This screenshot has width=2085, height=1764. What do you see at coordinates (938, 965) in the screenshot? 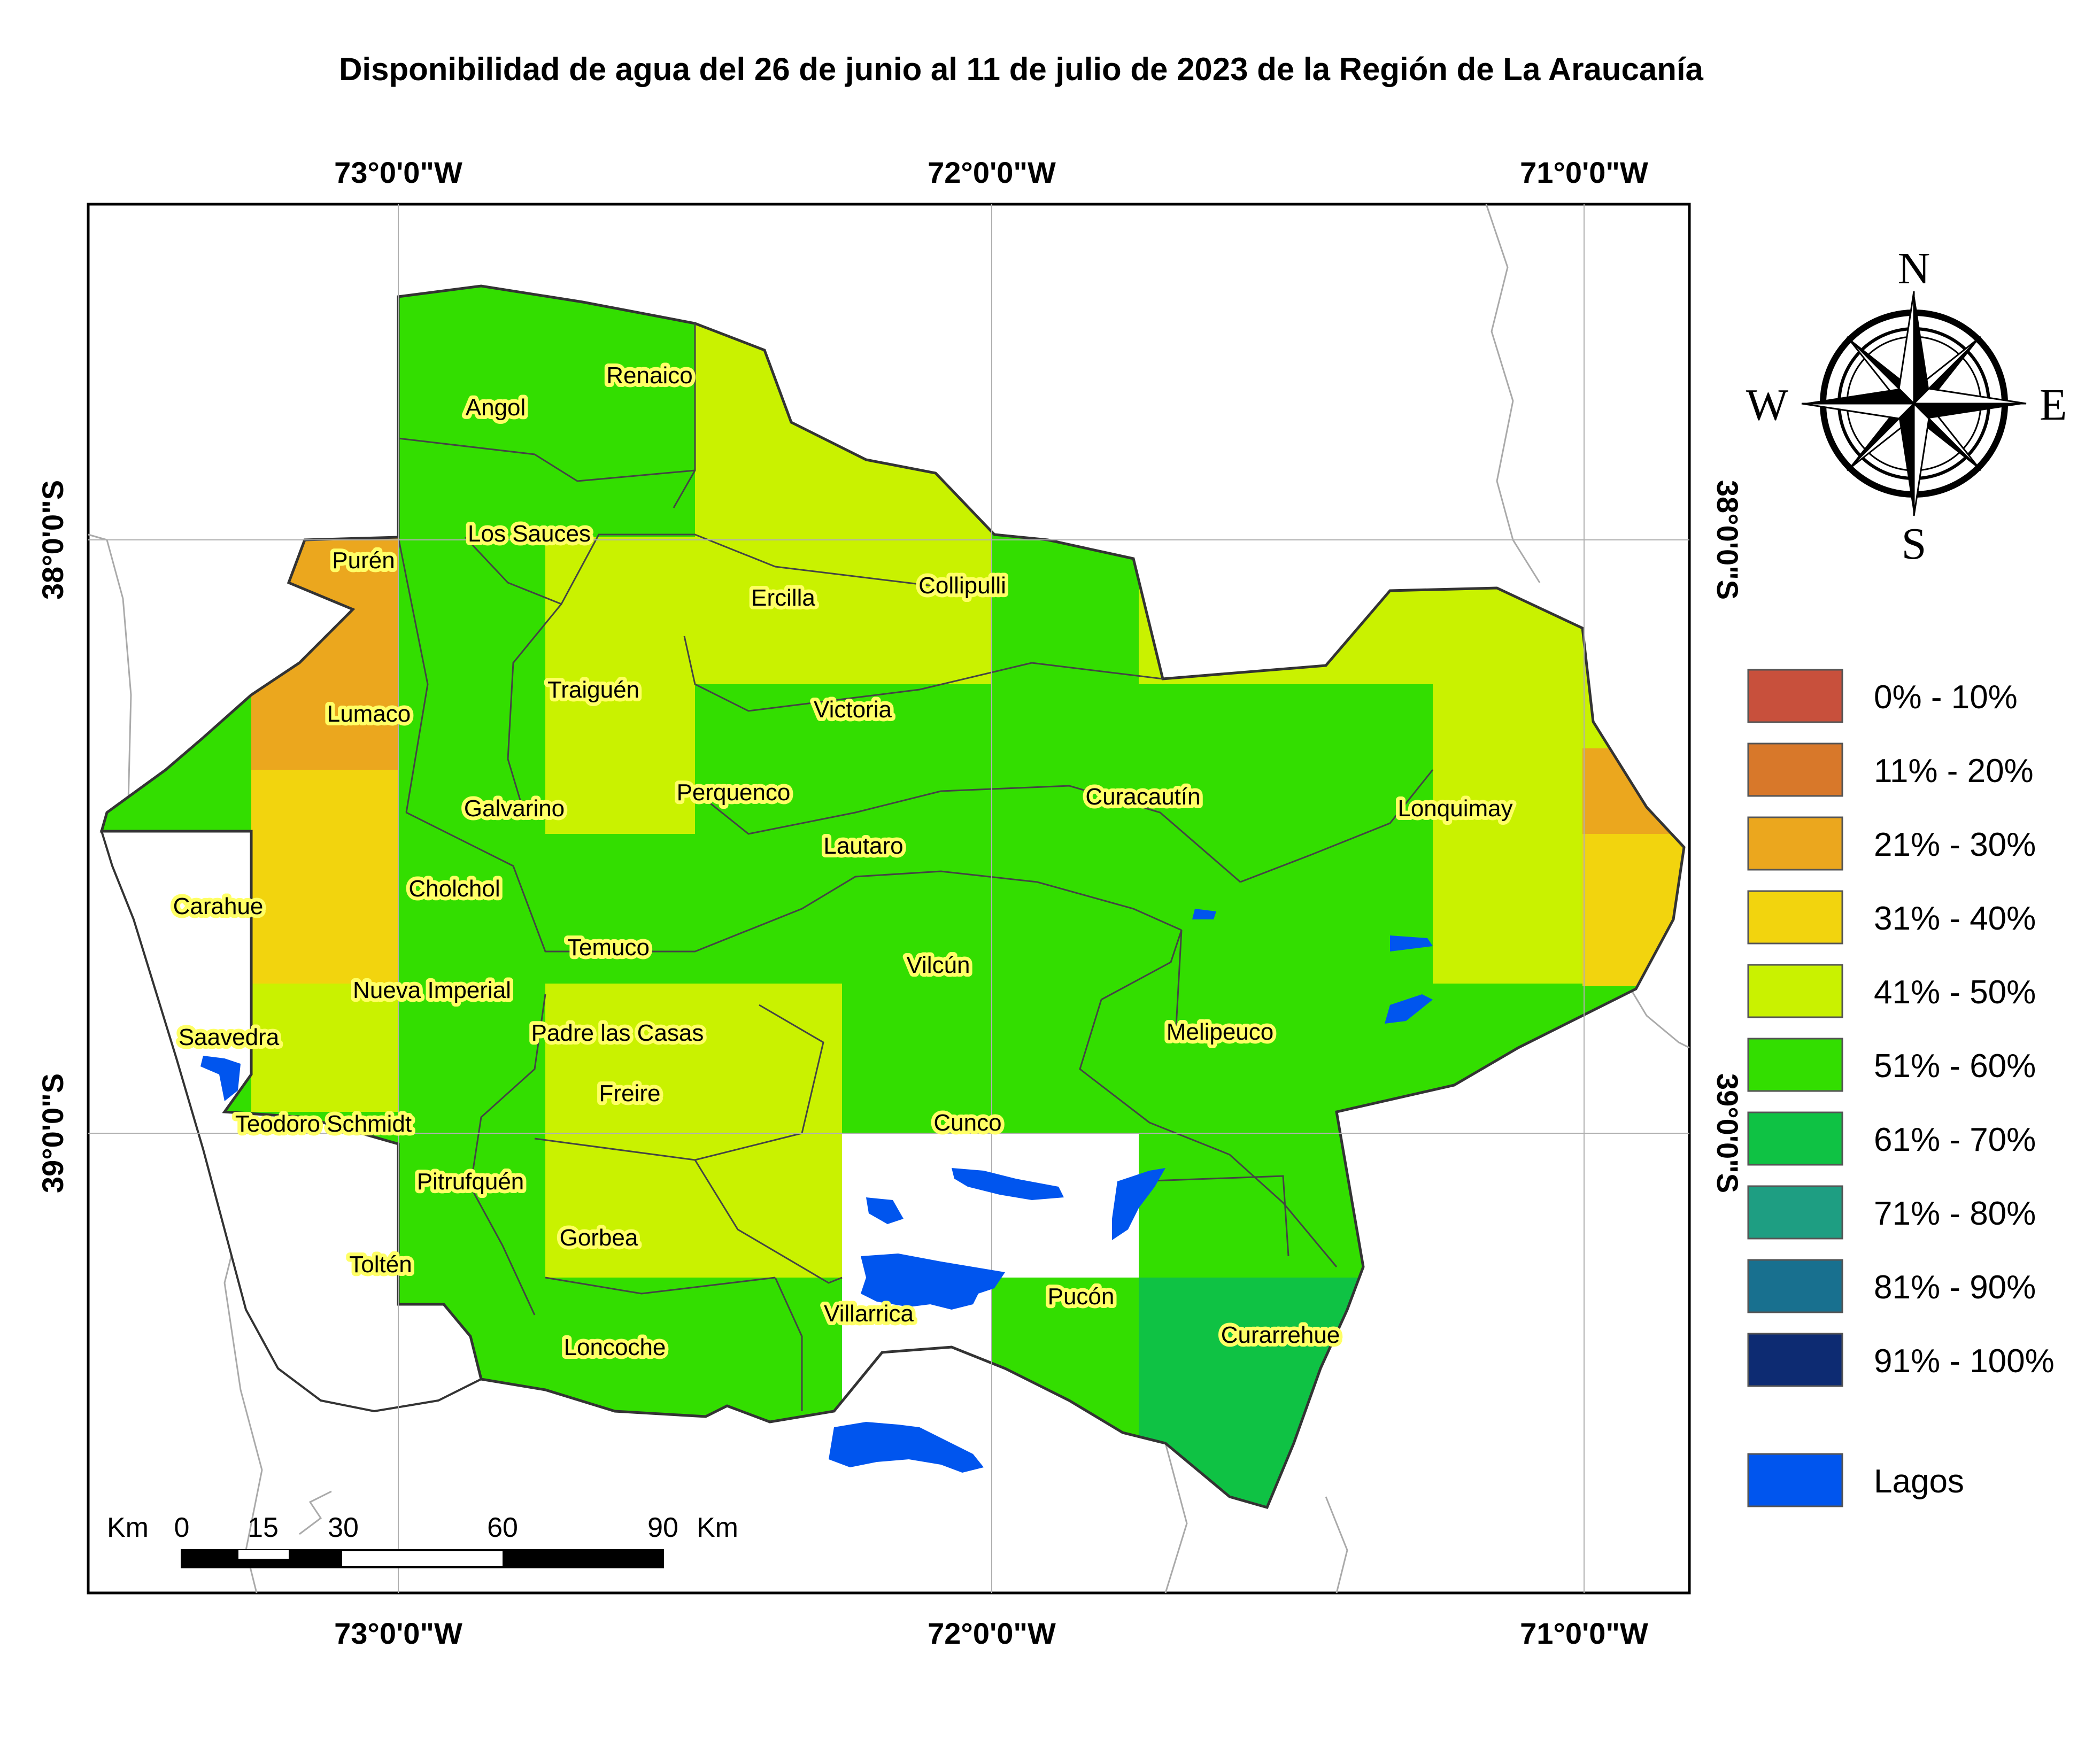
I see `town-label: Vilcún` at bounding box center [938, 965].